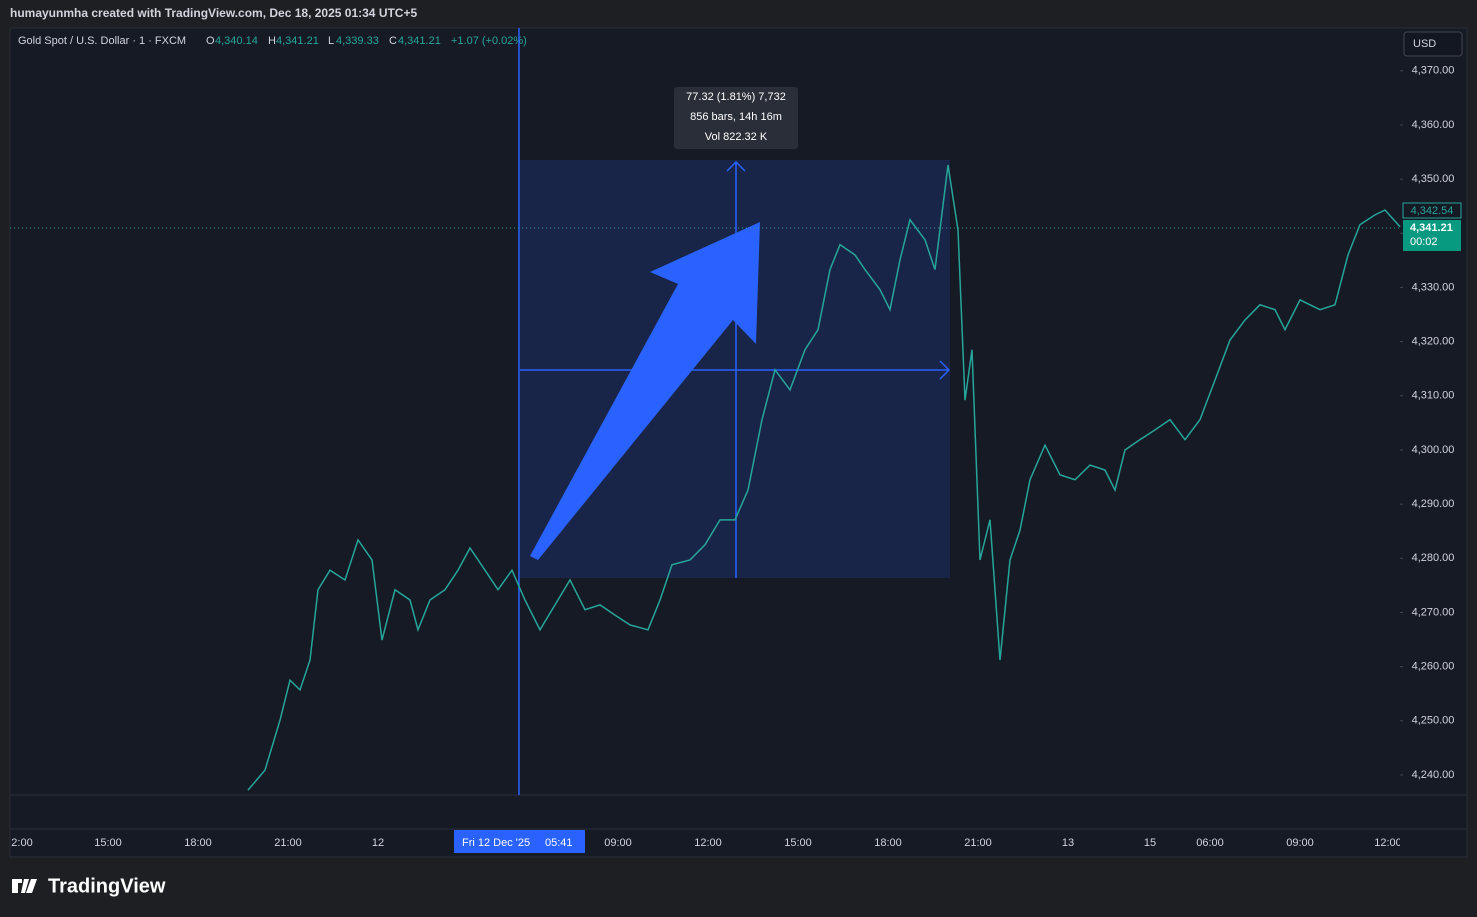 The image size is (1477, 917). Describe the element at coordinates (1424, 44) in the screenshot. I see `currency: USD` at that location.